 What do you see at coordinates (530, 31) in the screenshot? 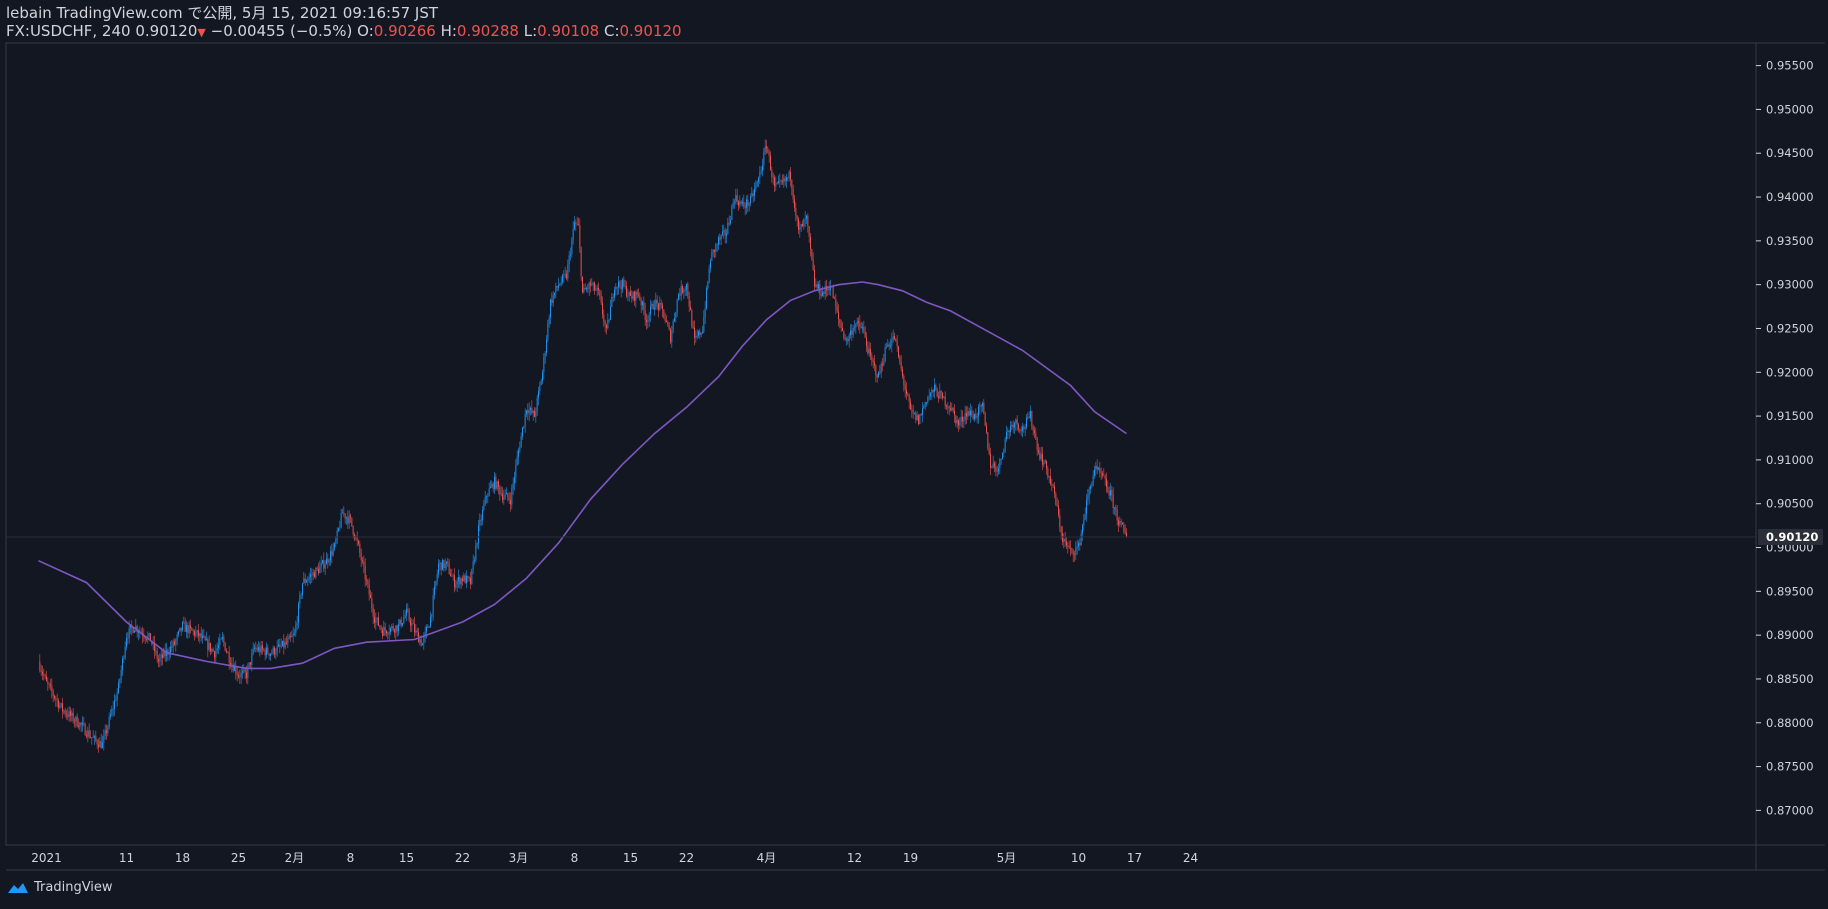
I see `low-label: L:` at bounding box center [530, 31].